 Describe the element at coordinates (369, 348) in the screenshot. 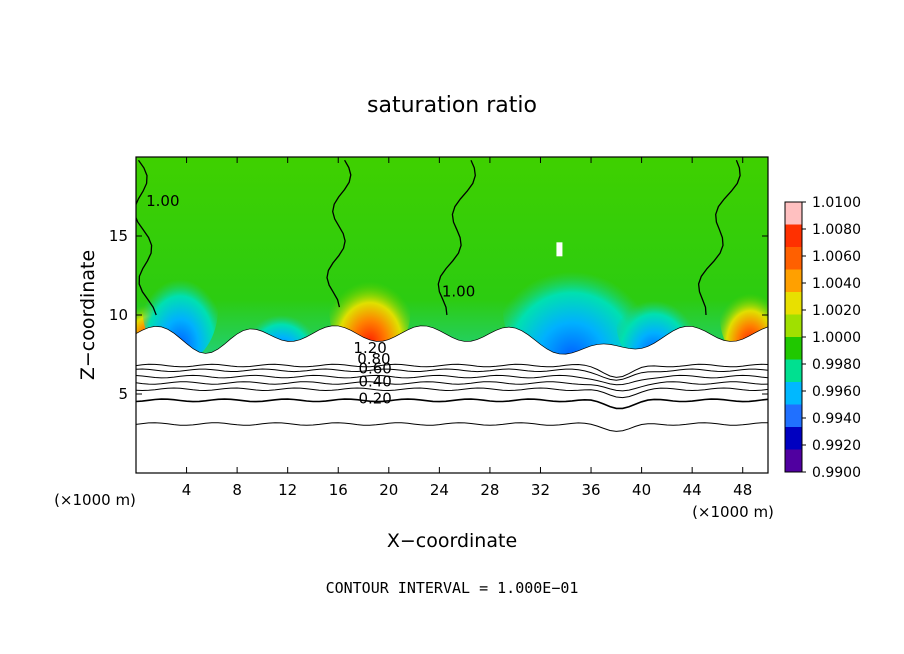

I see `contour-label: 1.20` at that location.